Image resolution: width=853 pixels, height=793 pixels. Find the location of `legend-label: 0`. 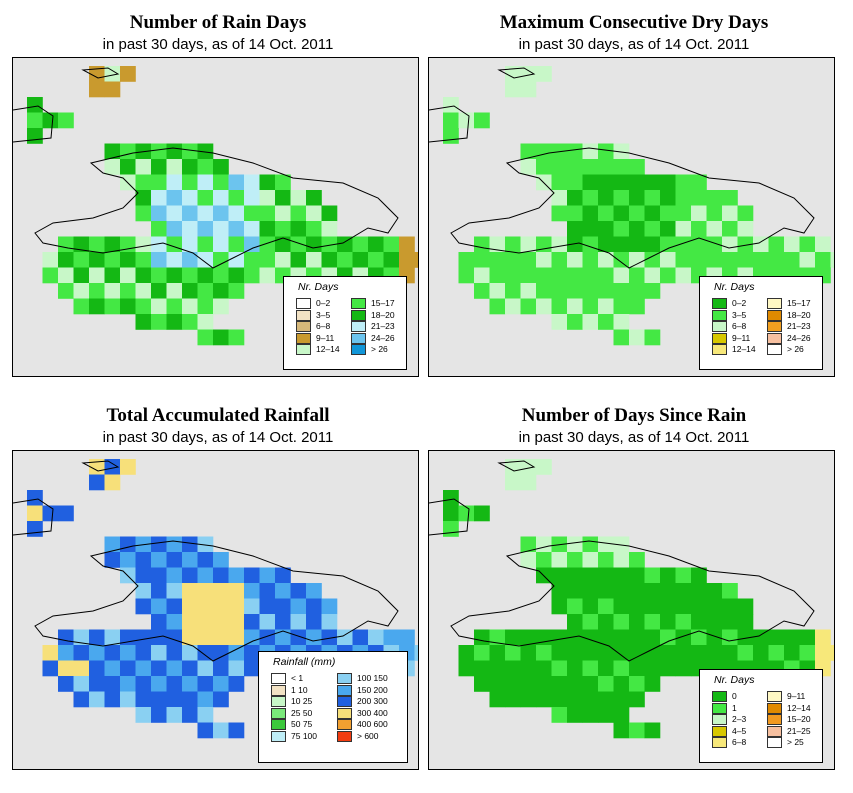

legend-label: 0 is located at coordinates (734, 696).